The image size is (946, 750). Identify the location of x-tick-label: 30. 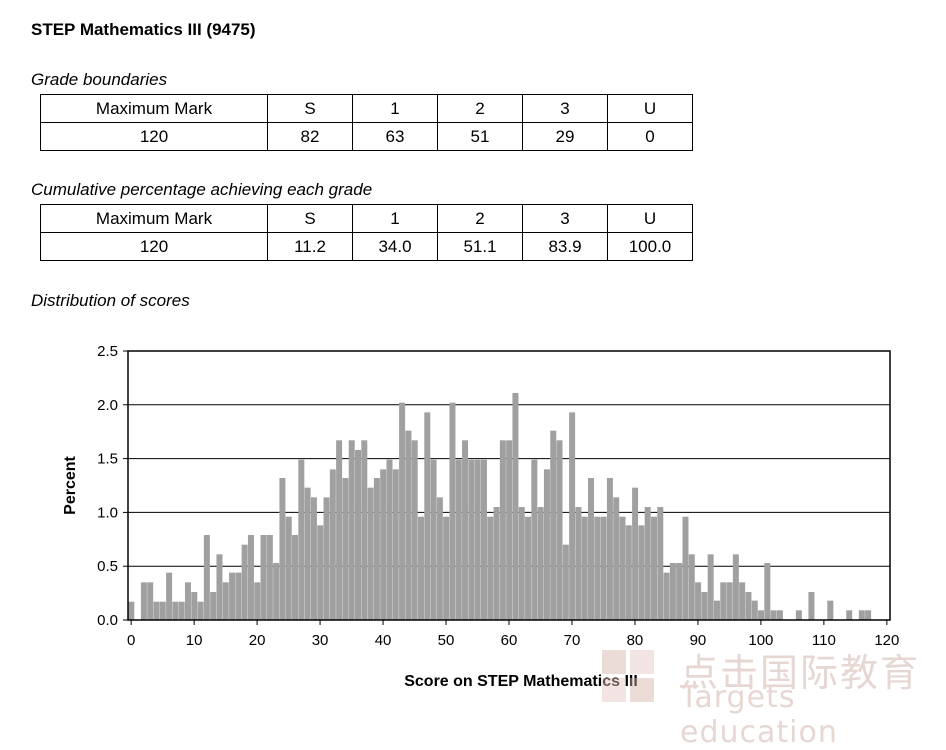
(320, 640).